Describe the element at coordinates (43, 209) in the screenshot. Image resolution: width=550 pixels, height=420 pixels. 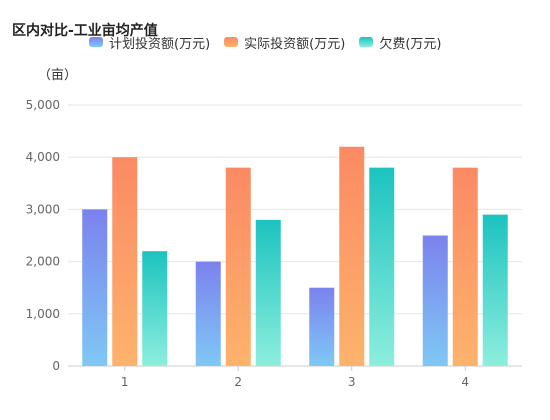
I see `y-tick-label: 3,000` at that location.